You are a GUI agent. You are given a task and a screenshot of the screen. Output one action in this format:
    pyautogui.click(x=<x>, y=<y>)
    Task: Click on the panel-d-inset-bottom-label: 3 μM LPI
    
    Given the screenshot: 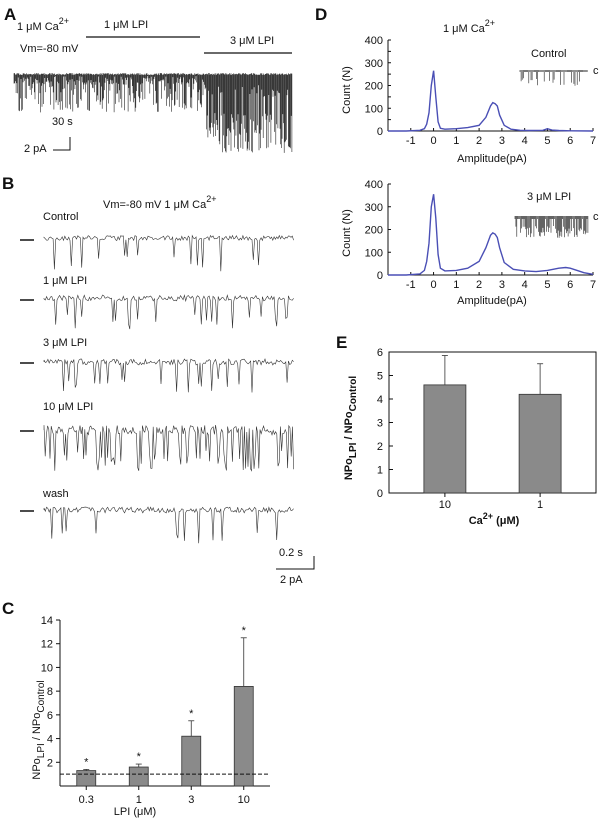 What is the action you would take?
    pyautogui.click(x=549, y=197)
    